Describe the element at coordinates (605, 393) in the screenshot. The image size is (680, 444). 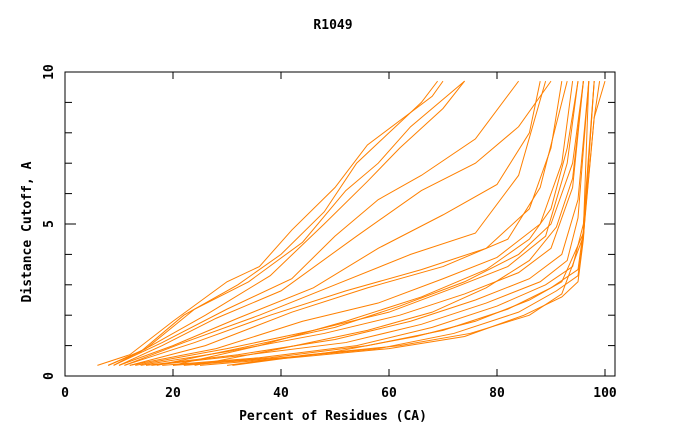
I see `x-tick-label: 100` at that location.